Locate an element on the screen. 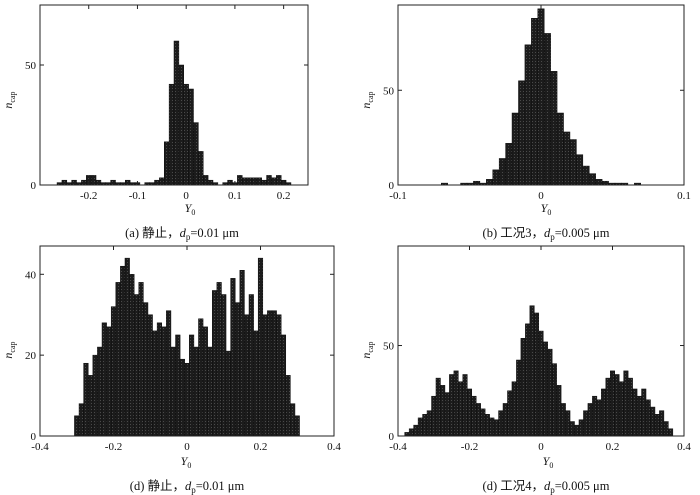 The height and width of the screenshot is (495, 700). x-axis-label: Y0 is located at coordinates (548, 462).